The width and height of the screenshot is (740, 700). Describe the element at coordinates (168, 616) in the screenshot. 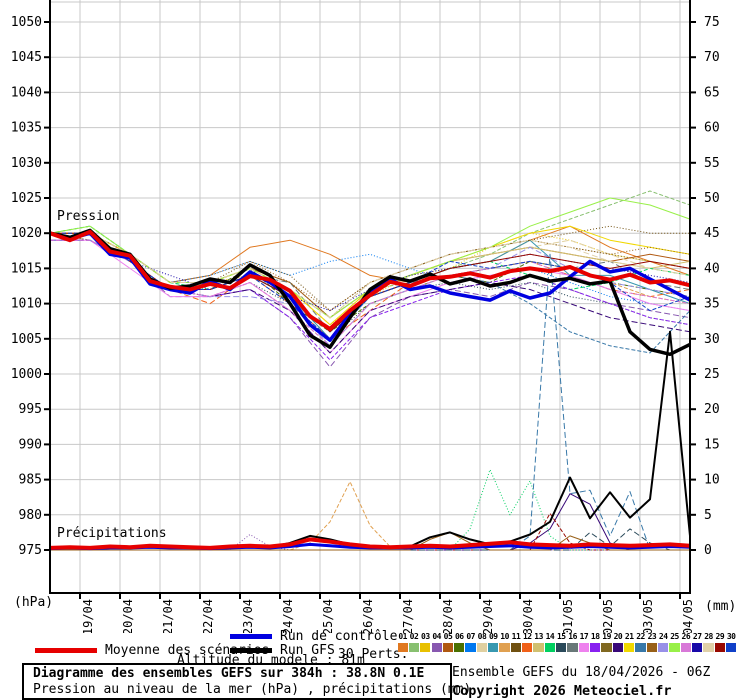

I see `svg-text: 21/04` at that location.